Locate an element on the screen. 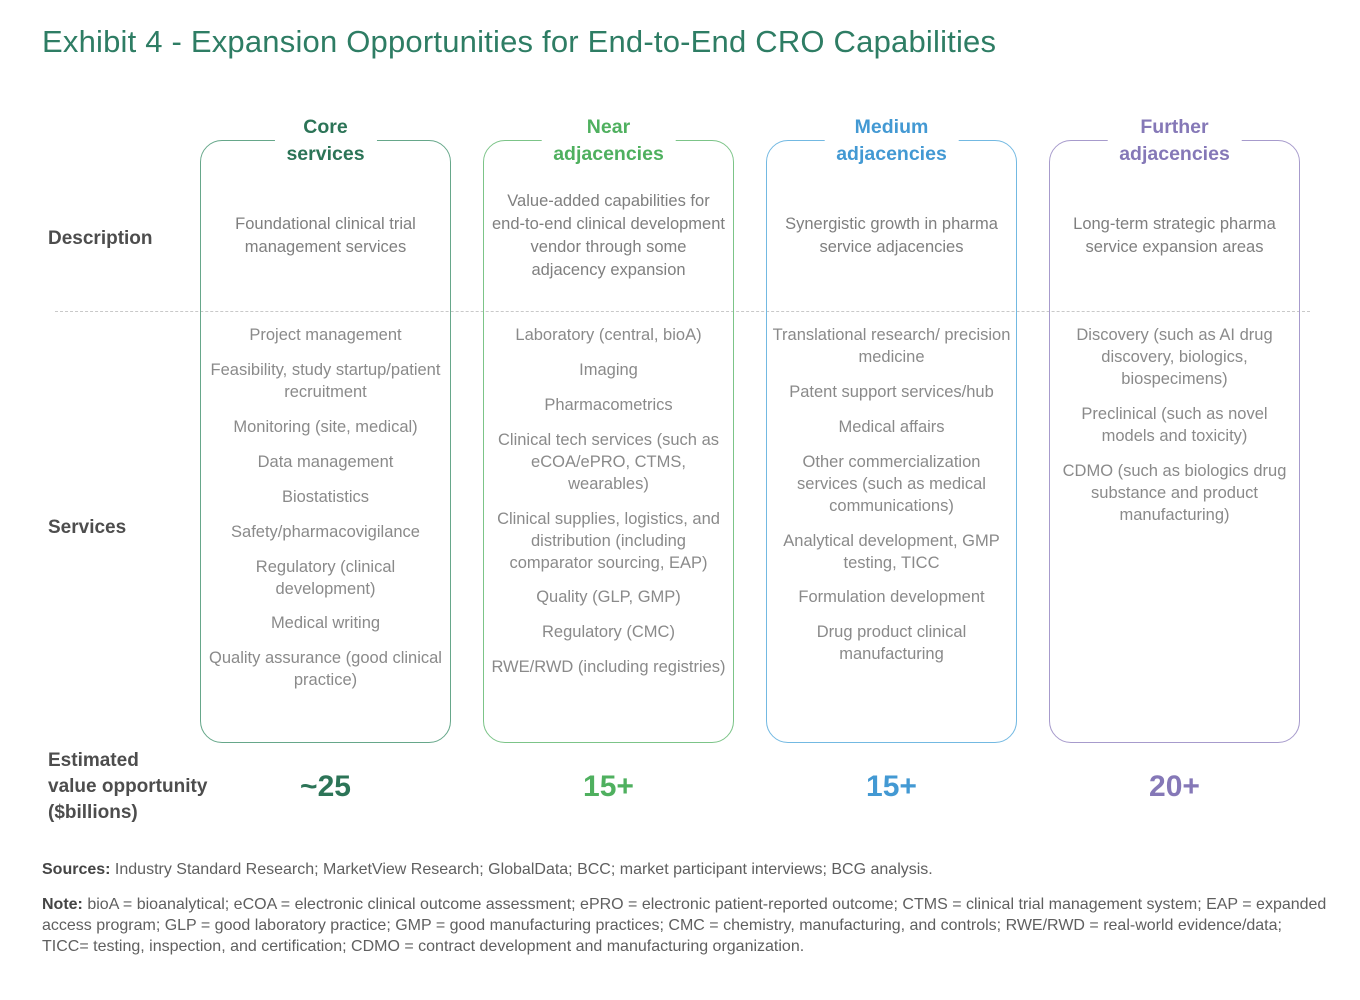 This screenshot has width=1360, height=1000. sources-label: Sources: is located at coordinates (76, 869).